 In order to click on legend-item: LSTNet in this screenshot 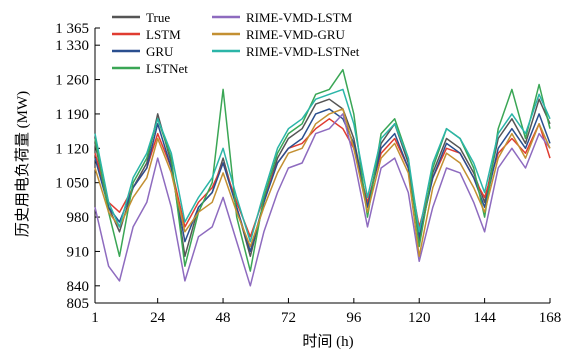, I will do `click(150, 68)`.